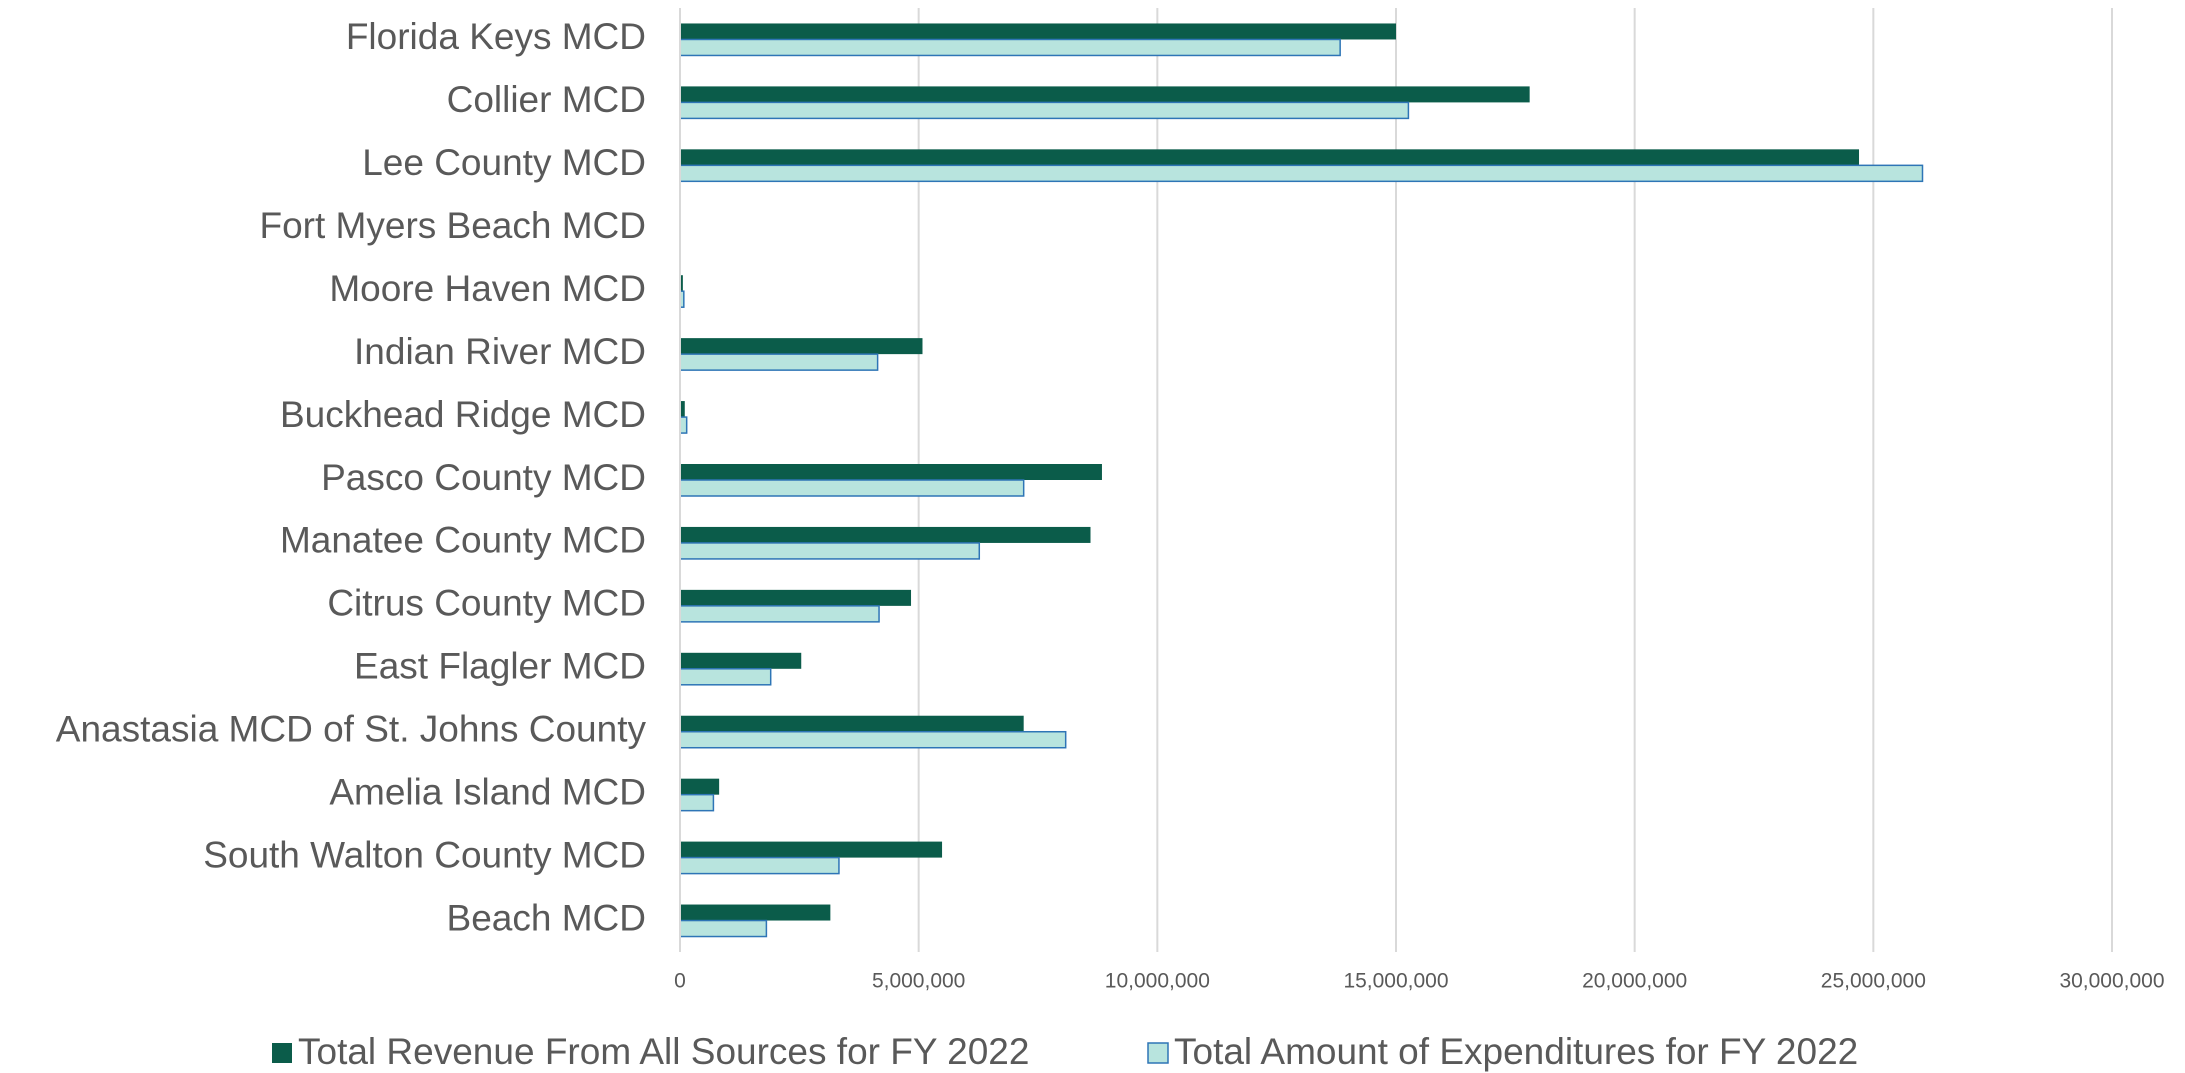  I want to click on category-label: Manatee County MCD, so click(463, 540).